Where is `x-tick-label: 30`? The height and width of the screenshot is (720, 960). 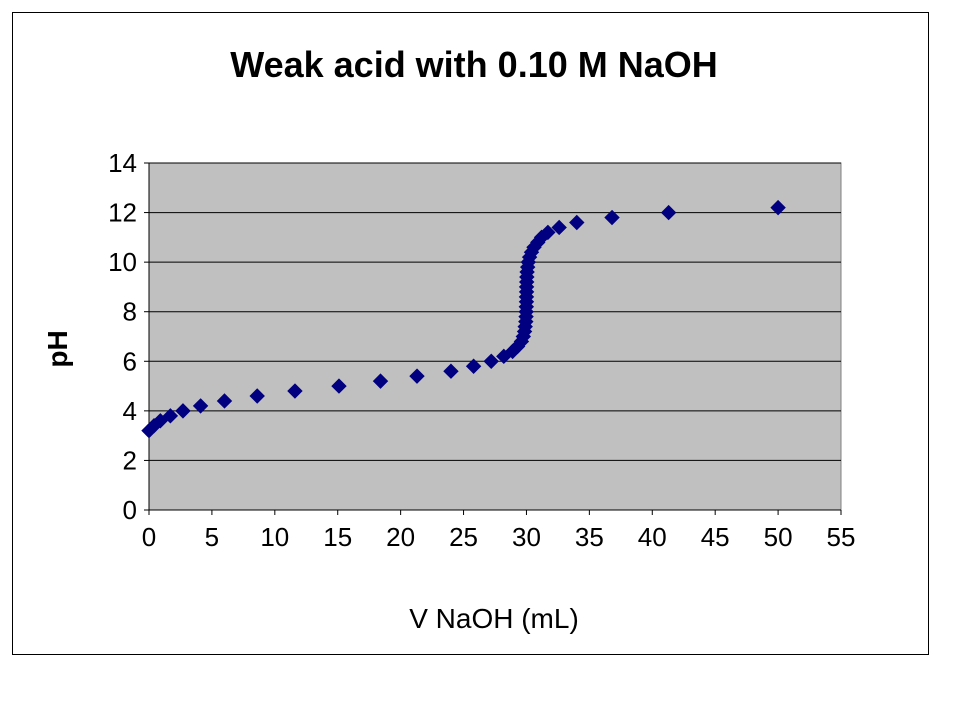 x-tick-label: 30 is located at coordinates (526, 537).